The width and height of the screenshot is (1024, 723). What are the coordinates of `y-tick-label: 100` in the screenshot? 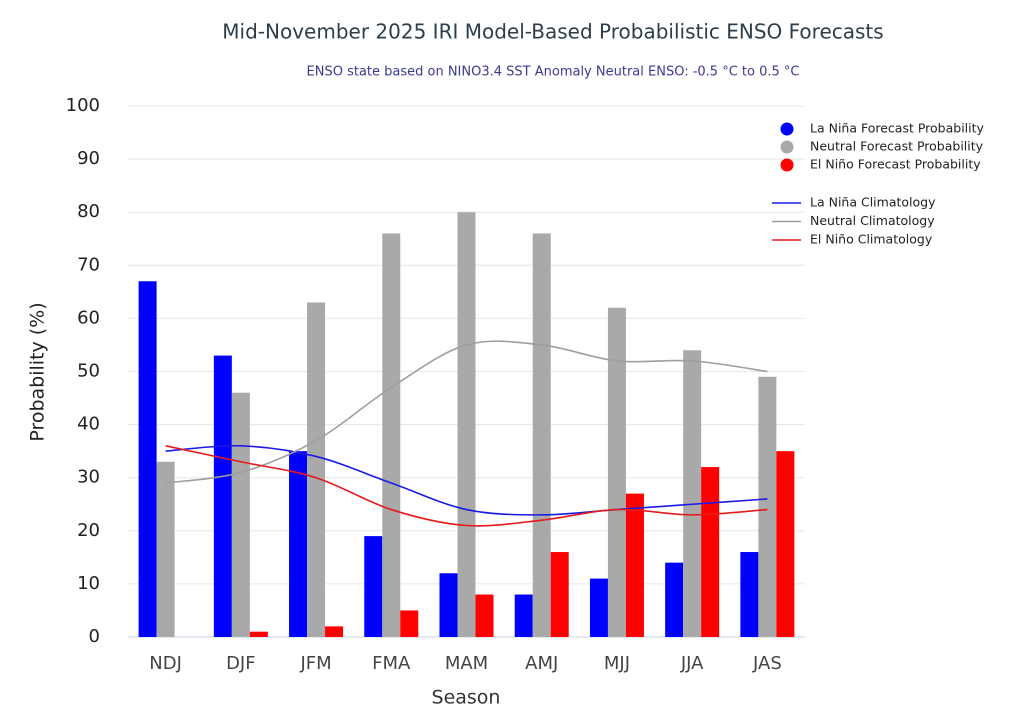 It's located at (83, 105).